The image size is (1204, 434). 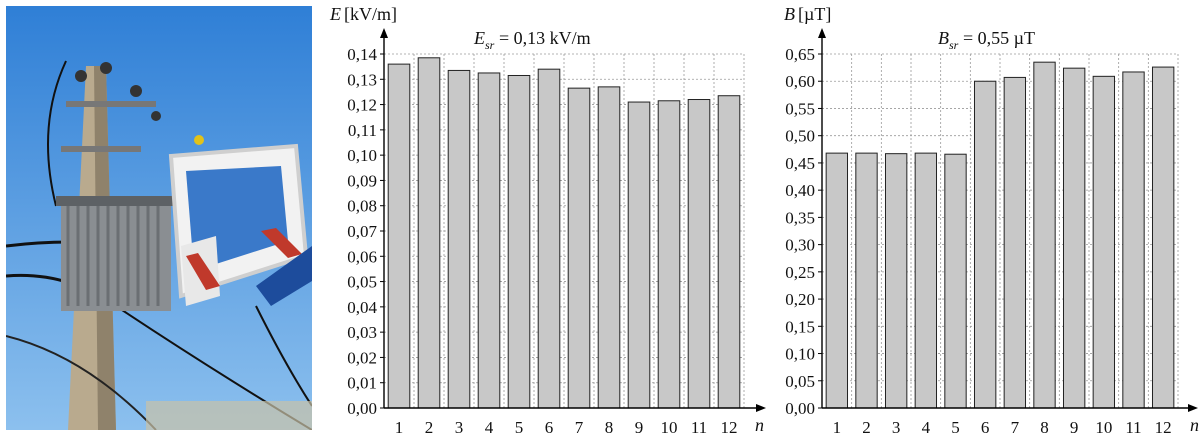 I want to click on y-tick-label: 0,09, so click(x=362, y=180).